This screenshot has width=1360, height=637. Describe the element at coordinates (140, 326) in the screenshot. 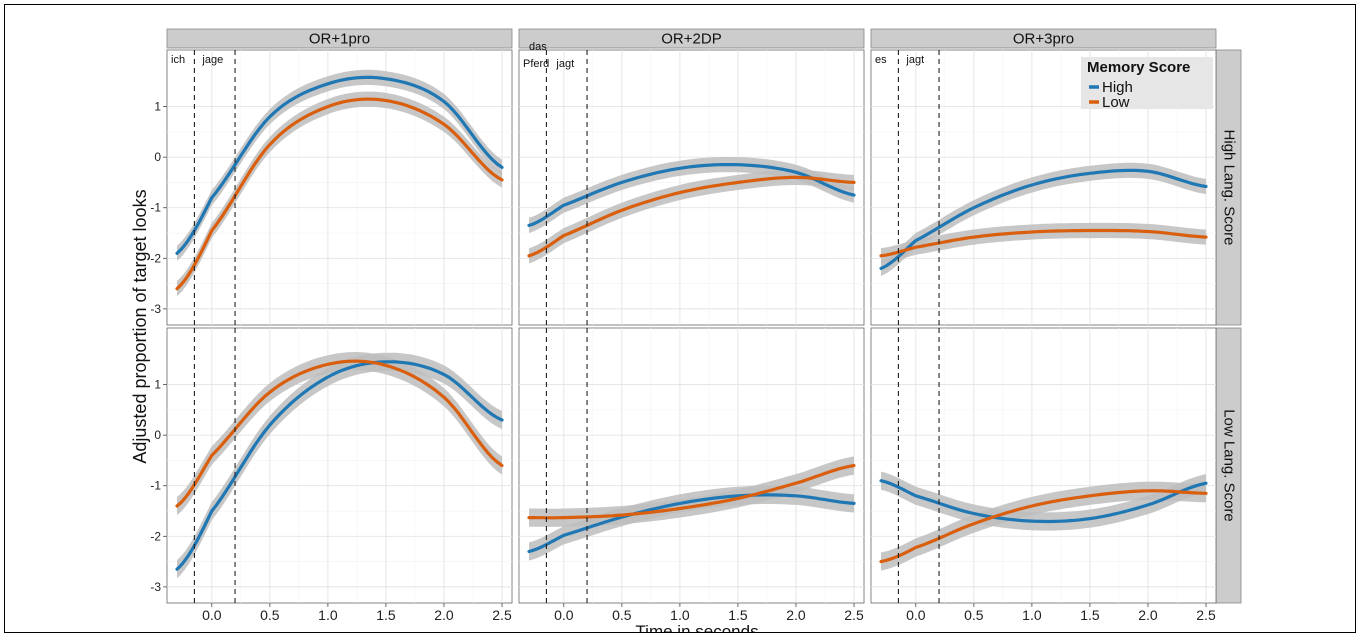

I see `y-axis-title: Adjusted proportion of target looks` at that location.